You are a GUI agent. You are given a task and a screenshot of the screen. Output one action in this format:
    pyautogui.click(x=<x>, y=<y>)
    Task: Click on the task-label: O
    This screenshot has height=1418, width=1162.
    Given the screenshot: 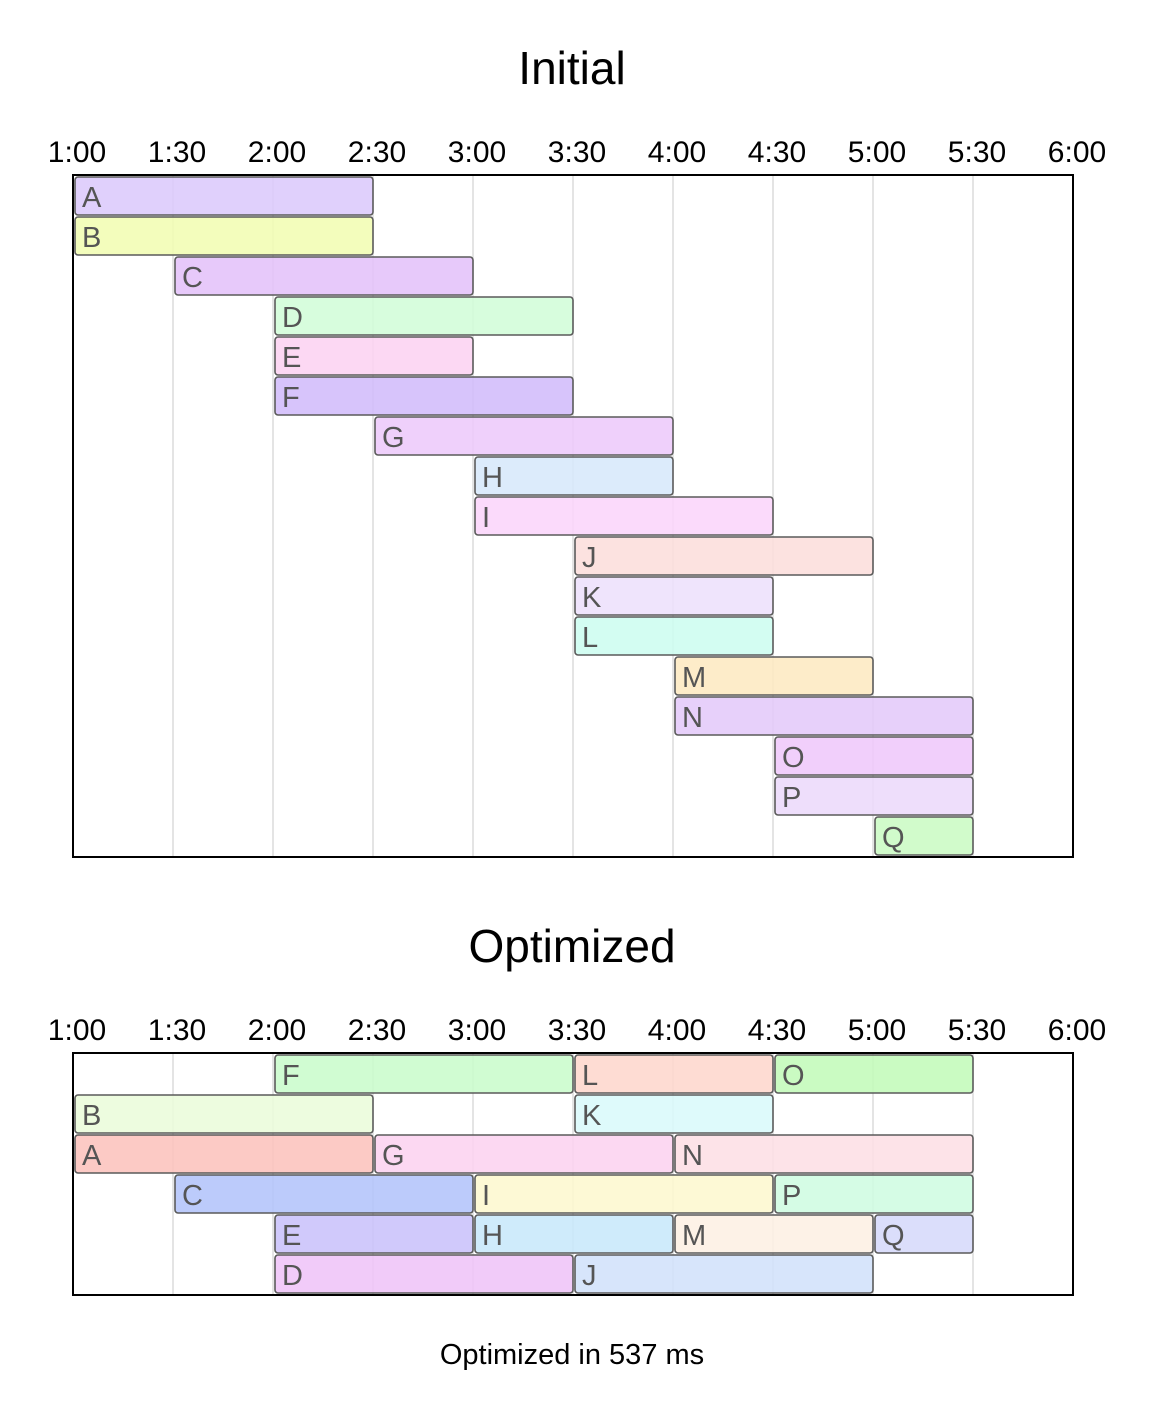 What is the action you would take?
    pyautogui.click(x=793, y=758)
    